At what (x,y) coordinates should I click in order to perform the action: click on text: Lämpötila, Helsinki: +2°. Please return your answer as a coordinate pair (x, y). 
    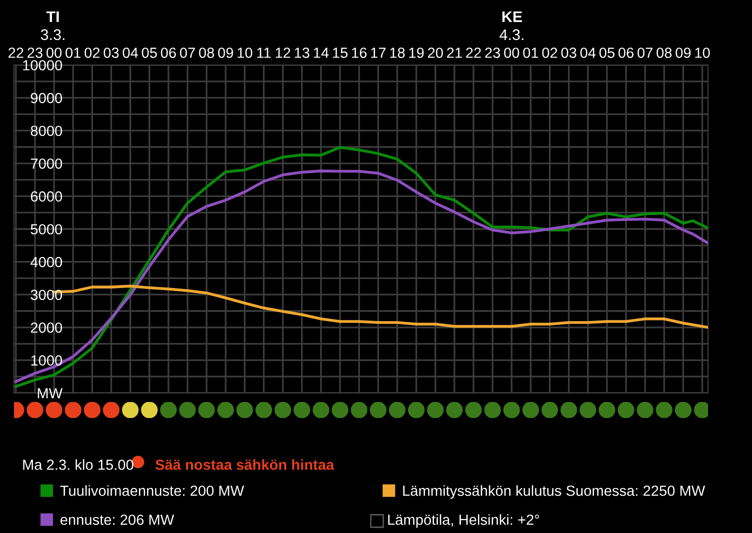
    Looking at the image, I should click on (464, 521).